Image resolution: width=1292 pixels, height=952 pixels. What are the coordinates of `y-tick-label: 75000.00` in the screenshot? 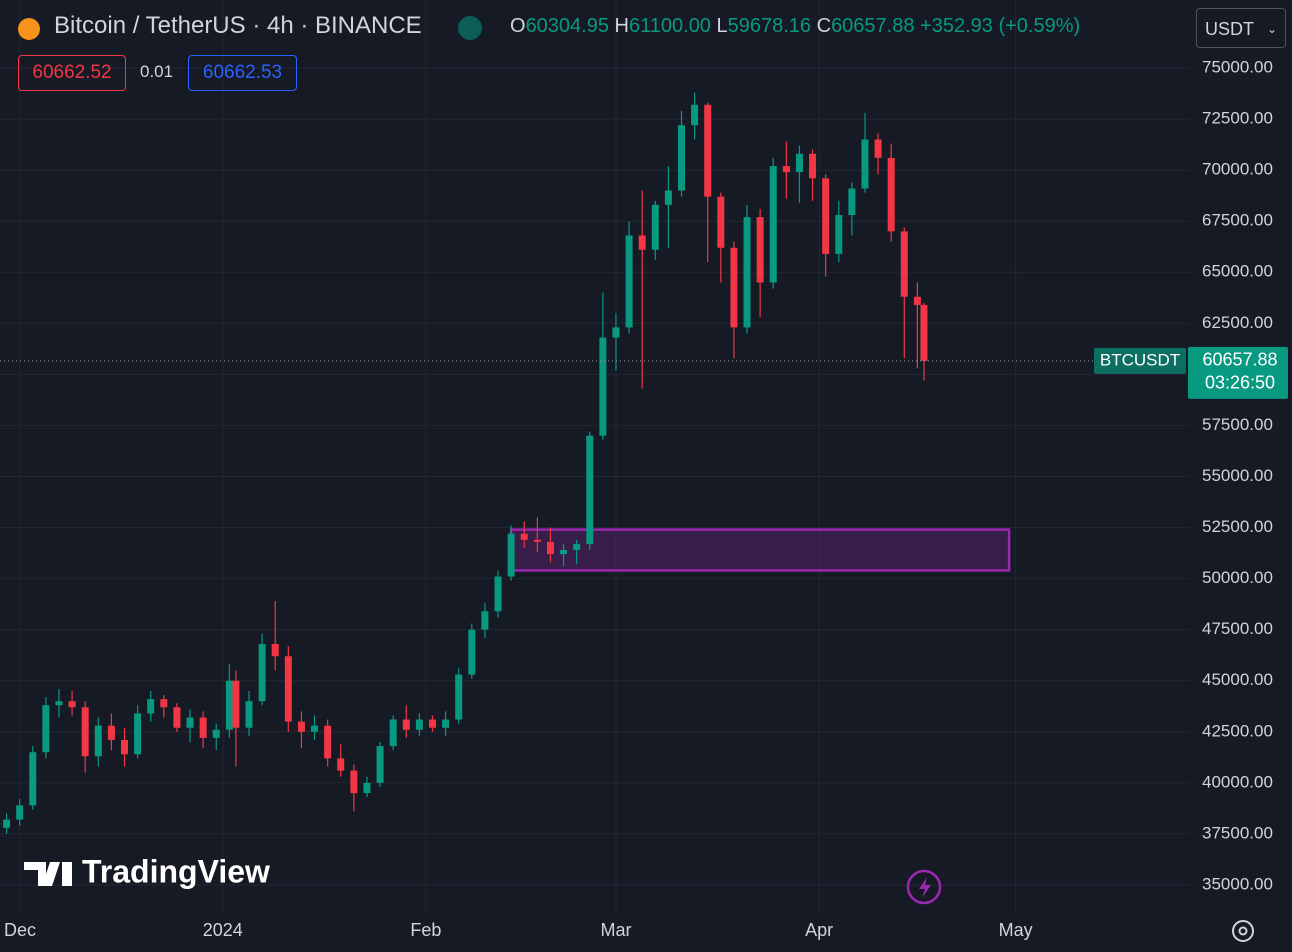 It's located at (1237, 66).